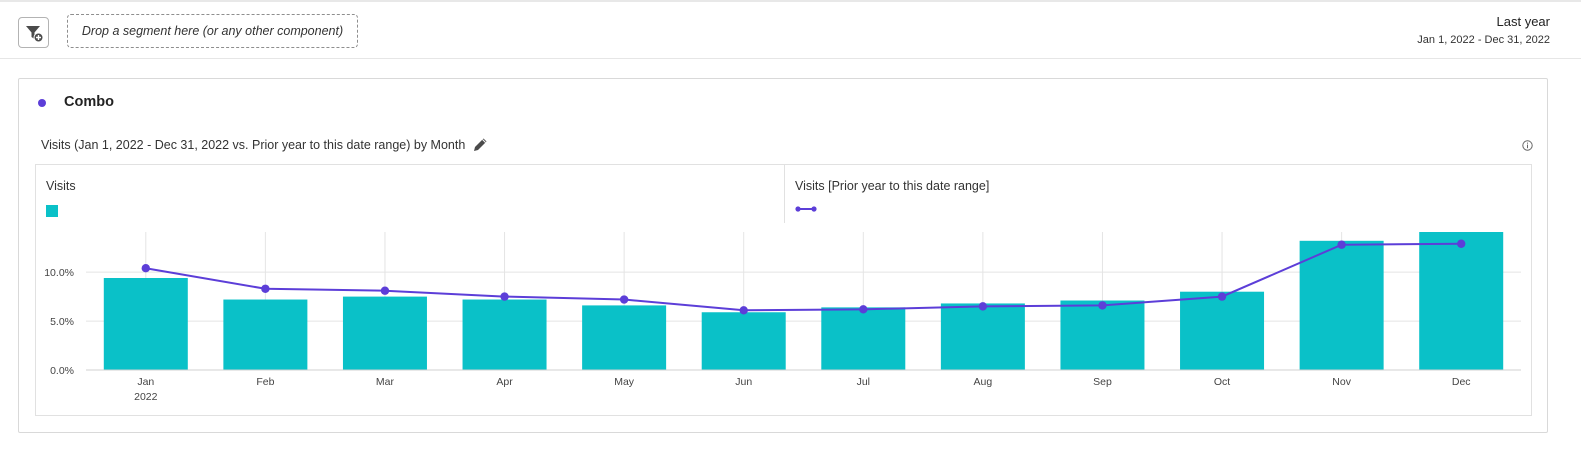 The width and height of the screenshot is (1581, 450). Describe the element at coordinates (59, 273) in the screenshot. I see `y-tick-label: 10.0%` at that location.